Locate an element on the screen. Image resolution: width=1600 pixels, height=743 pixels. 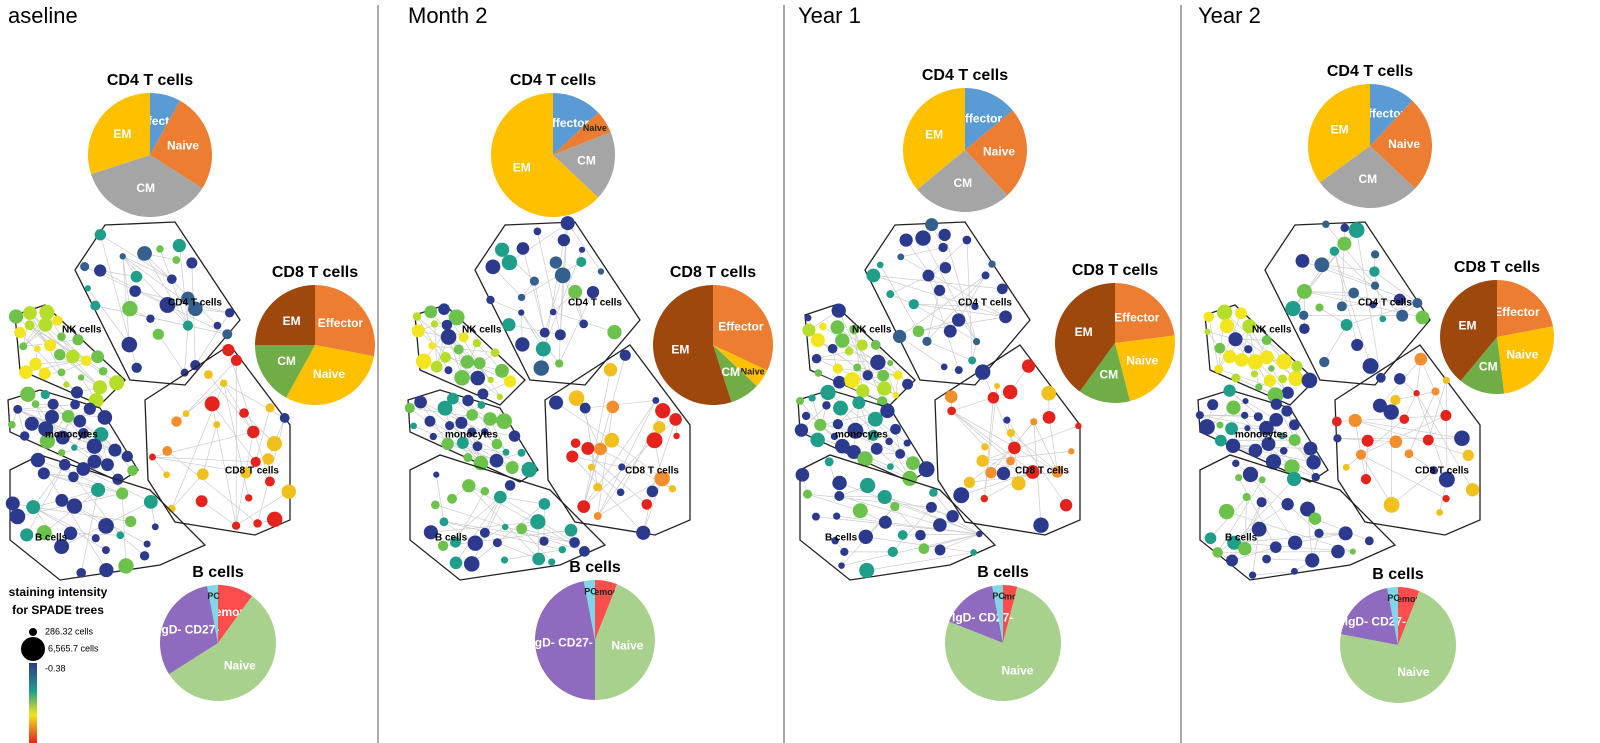
slice-label: Effector is located at coordinates (1137, 317).